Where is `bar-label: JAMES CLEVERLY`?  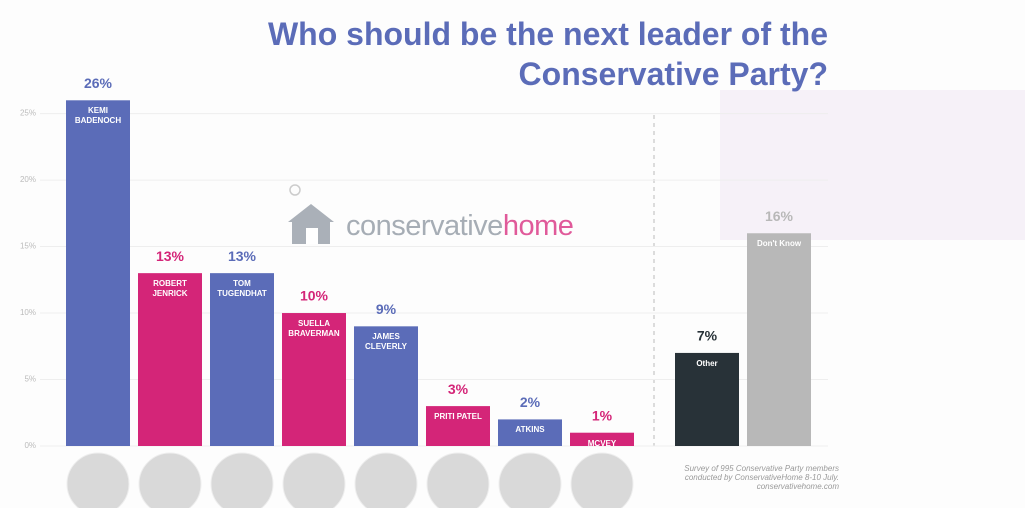 bar-label: JAMES CLEVERLY is located at coordinates (386, 342).